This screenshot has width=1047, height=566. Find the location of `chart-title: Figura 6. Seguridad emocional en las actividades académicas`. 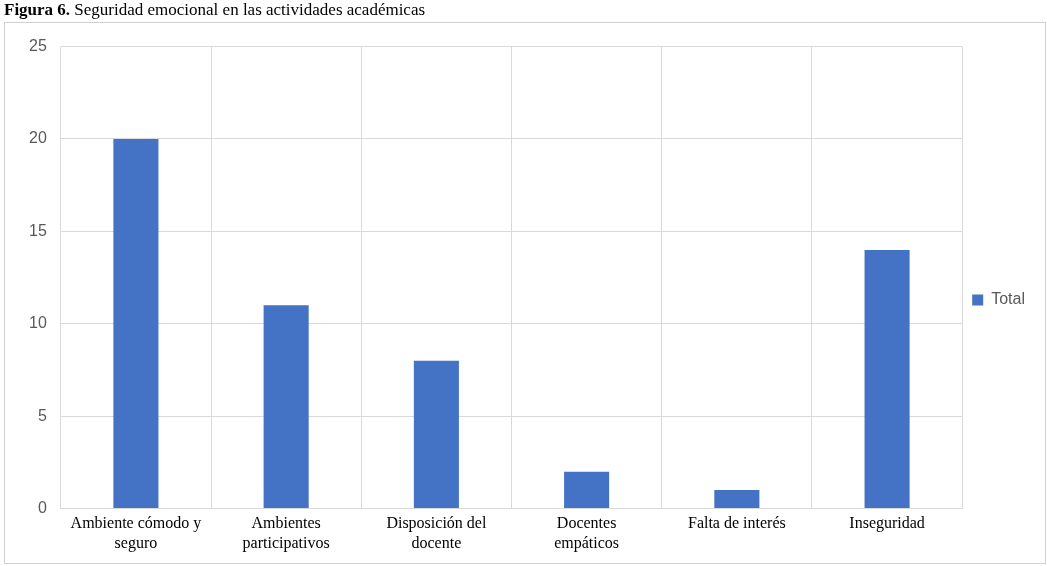

chart-title: Figura 6. Seguridad emocional en las actividades académicas is located at coordinates (215, 10).